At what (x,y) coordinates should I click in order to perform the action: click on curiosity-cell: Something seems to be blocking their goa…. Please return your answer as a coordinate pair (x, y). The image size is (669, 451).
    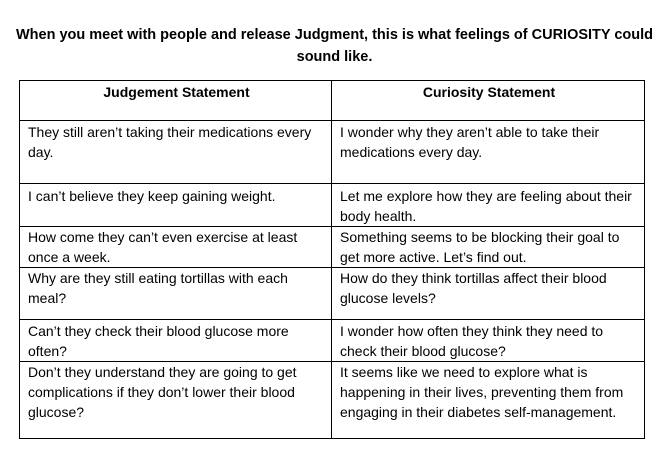
    Looking at the image, I should click on (488, 247).